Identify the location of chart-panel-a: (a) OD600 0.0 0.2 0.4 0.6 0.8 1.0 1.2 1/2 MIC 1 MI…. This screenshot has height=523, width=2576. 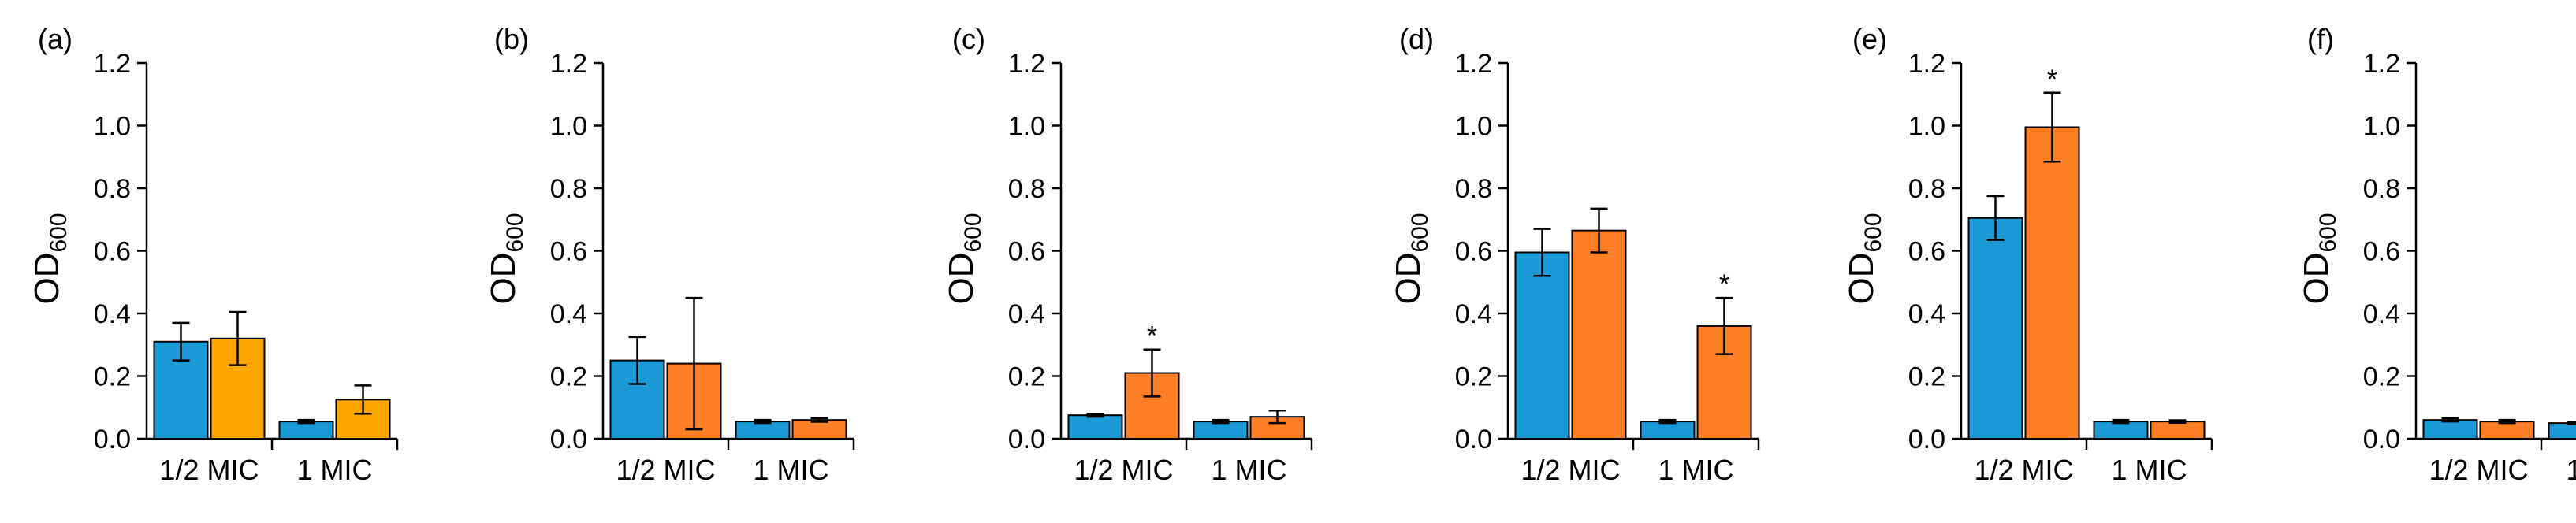
(213, 255).